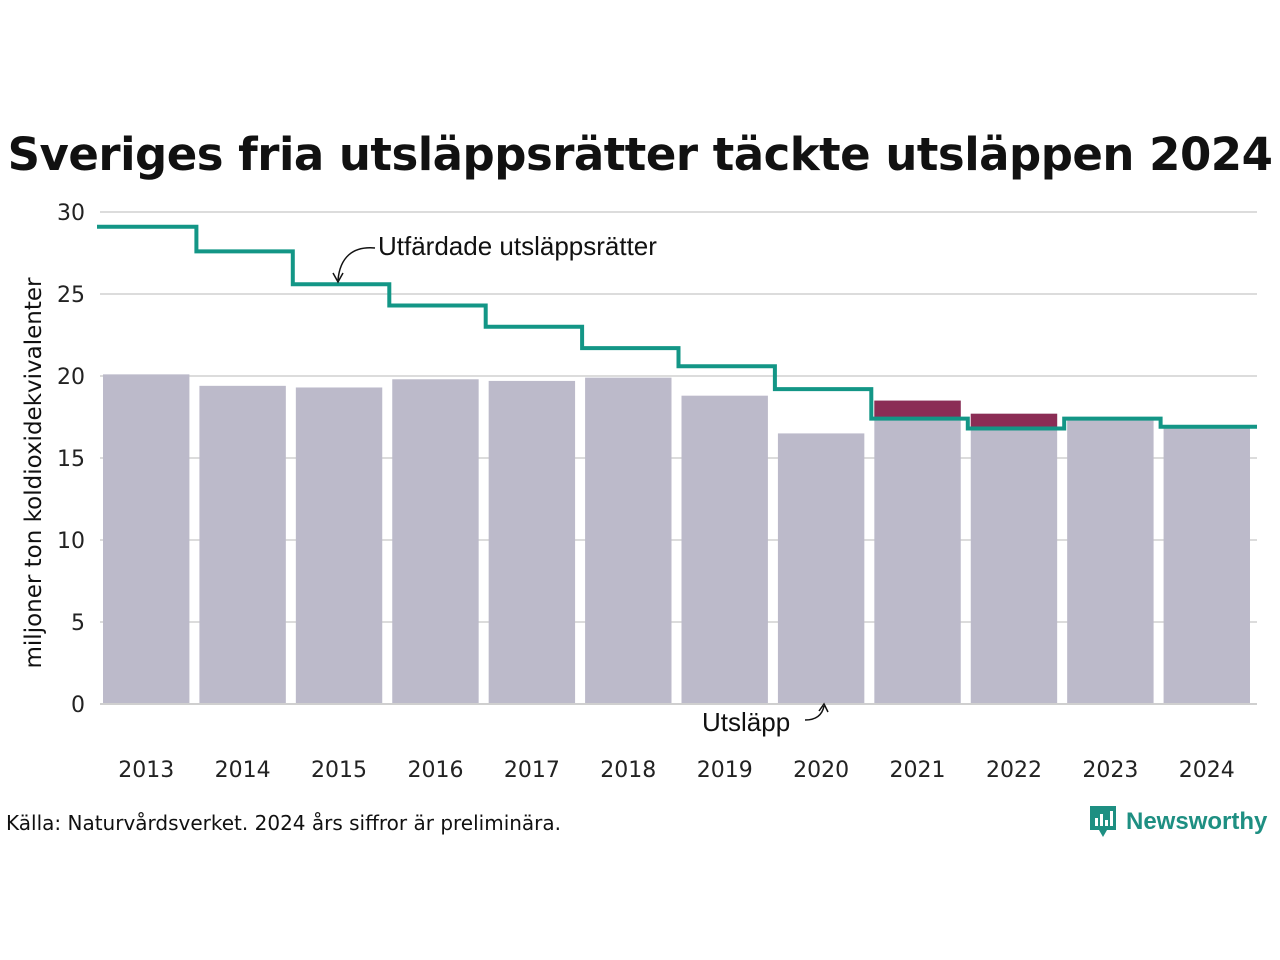 This screenshot has width=1280, height=960. I want to click on bar-emissions-2013, so click(146, 539).